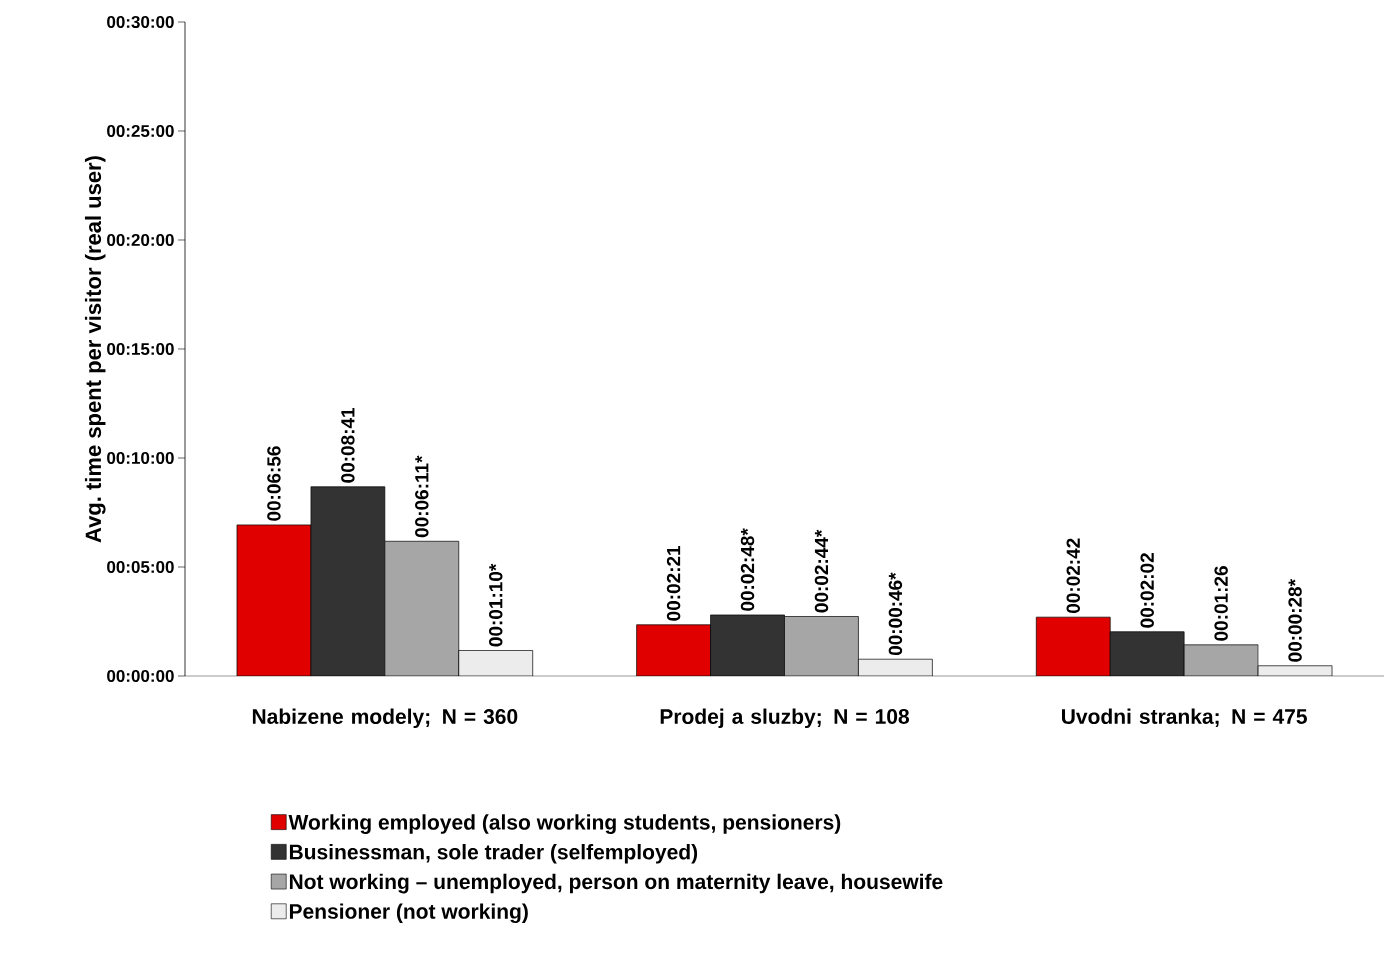 The height and width of the screenshot is (972, 1384). What do you see at coordinates (140, 131) in the screenshot?
I see `y-tick-label: 00:25:00` at bounding box center [140, 131].